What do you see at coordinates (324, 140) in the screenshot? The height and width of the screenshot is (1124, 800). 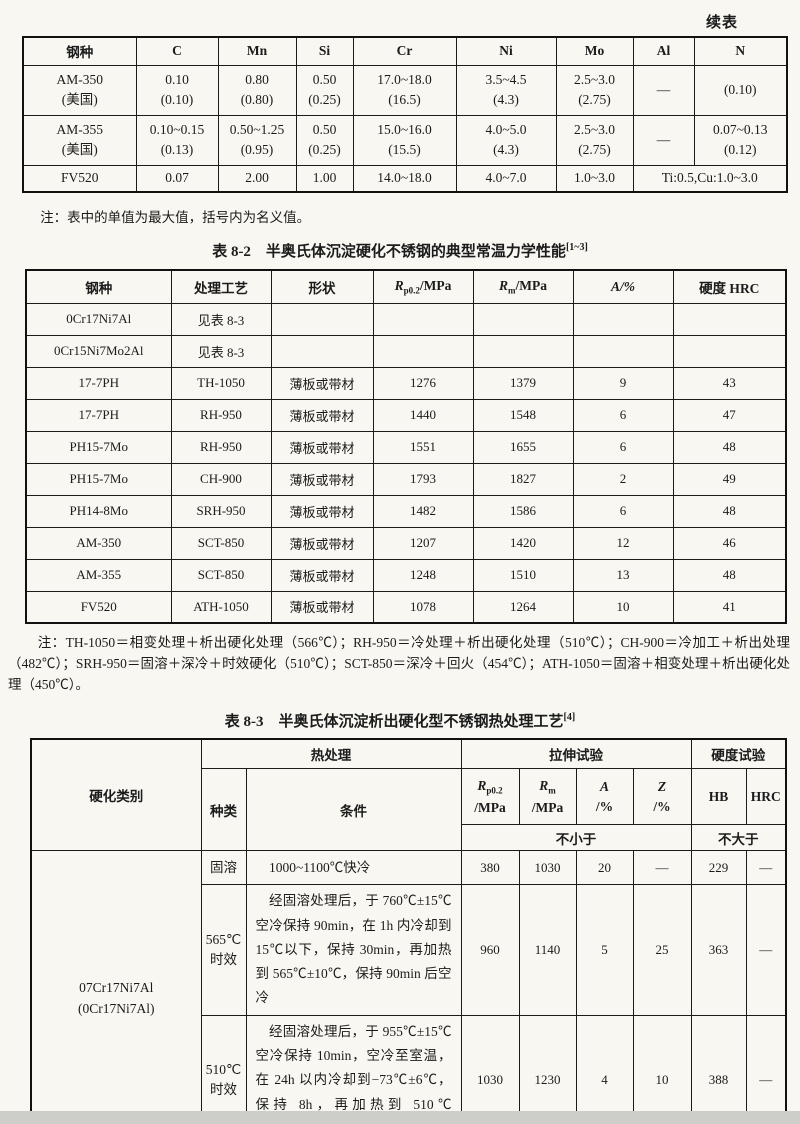 I see `cell: 0.50 (0.25)` at bounding box center [324, 140].